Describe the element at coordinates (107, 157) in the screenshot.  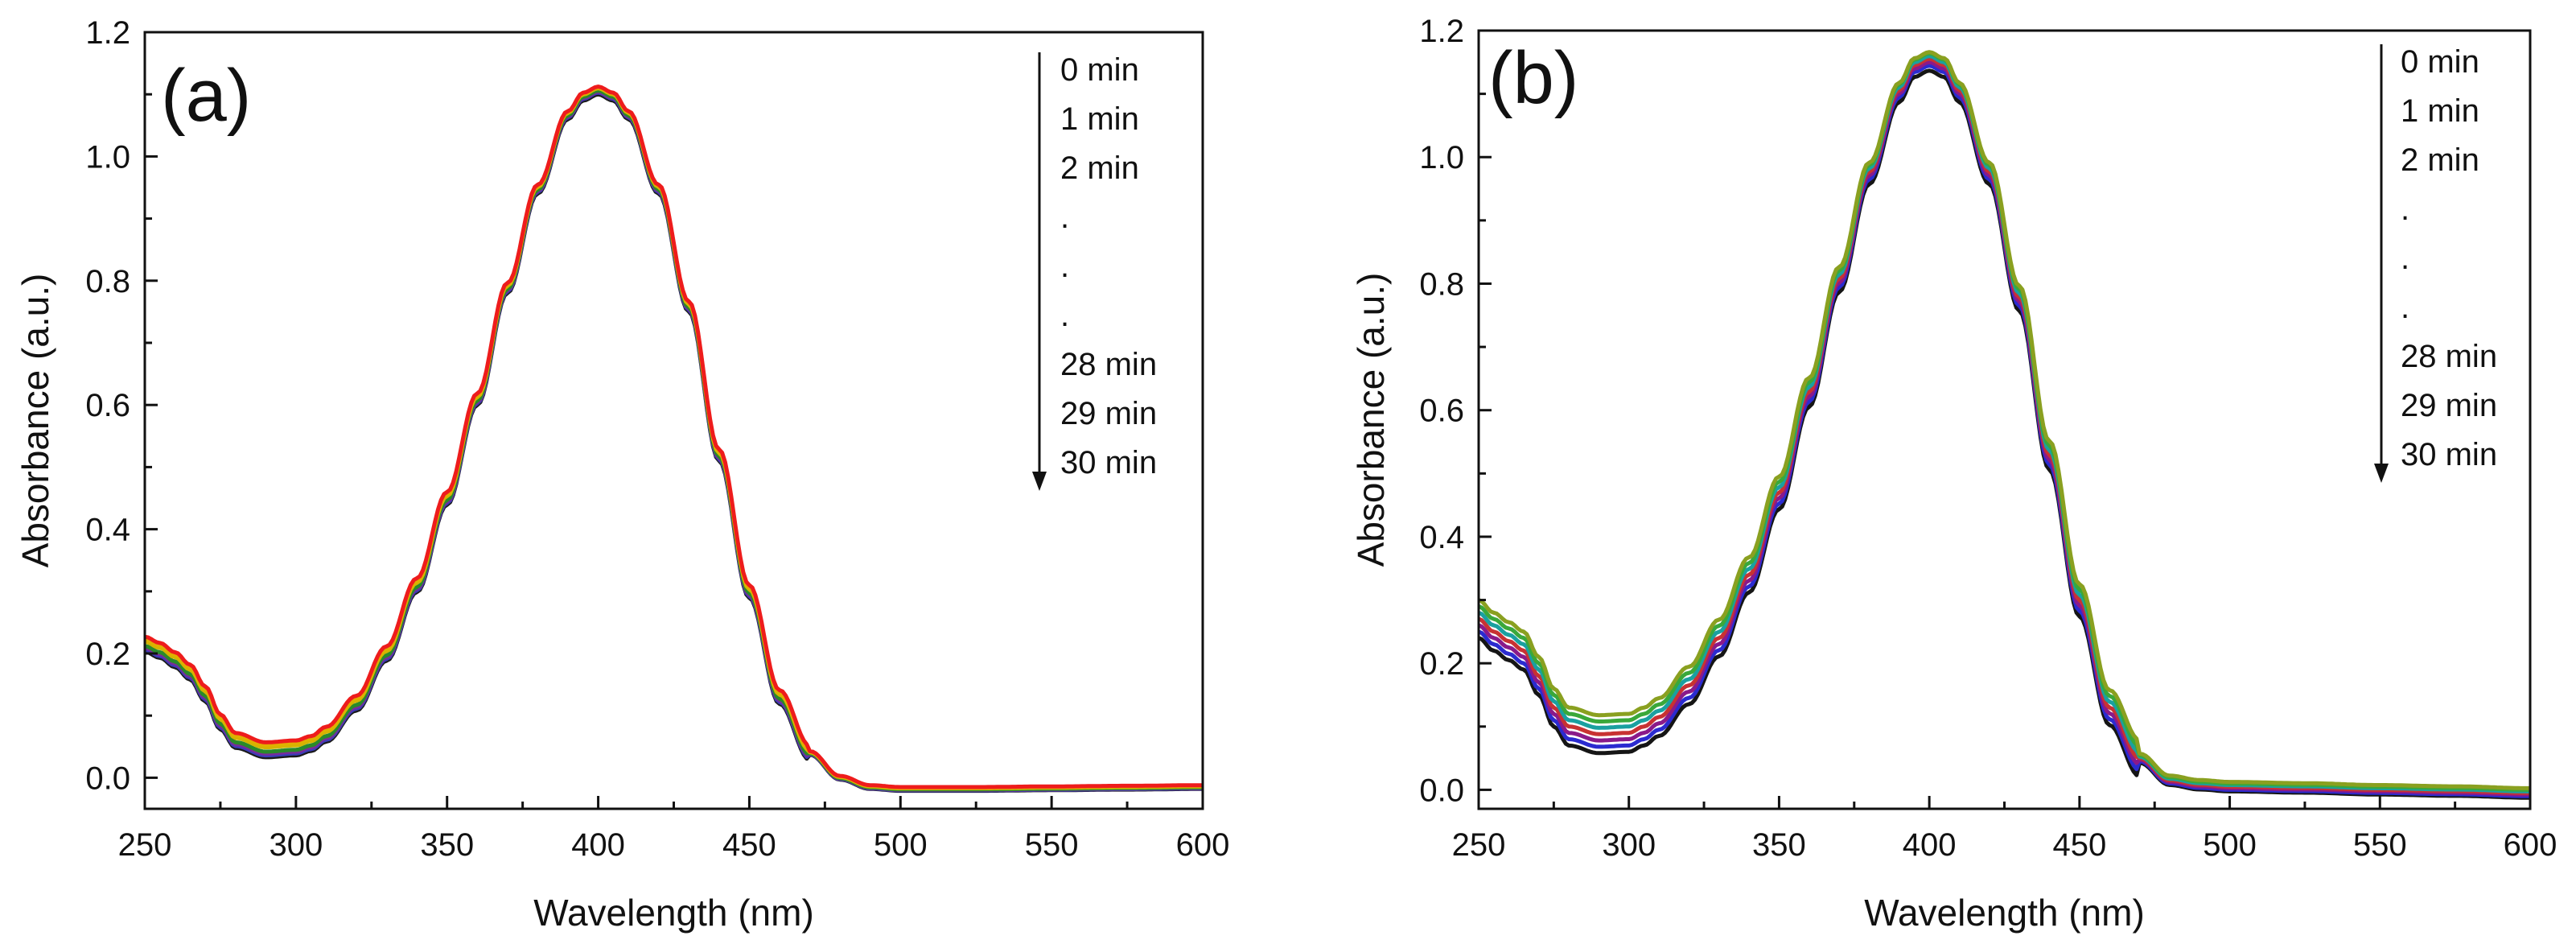
I see `panel-a-y-tick-label: 1.0` at that location.